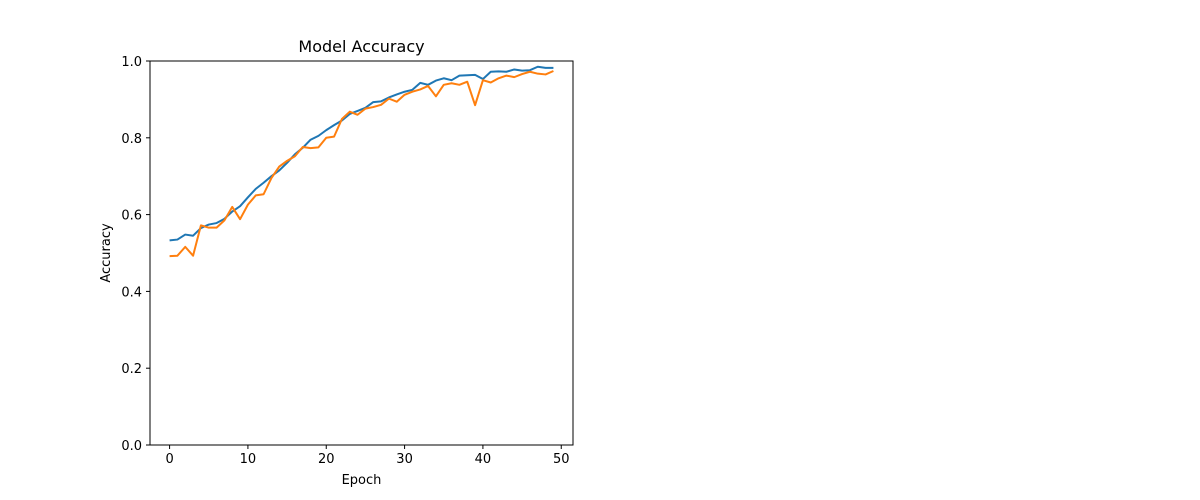 The height and width of the screenshot is (500, 1200). What do you see at coordinates (131, 139) in the screenshot?
I see `y-tick-label: 0.8` at bounding box center [131, 139].